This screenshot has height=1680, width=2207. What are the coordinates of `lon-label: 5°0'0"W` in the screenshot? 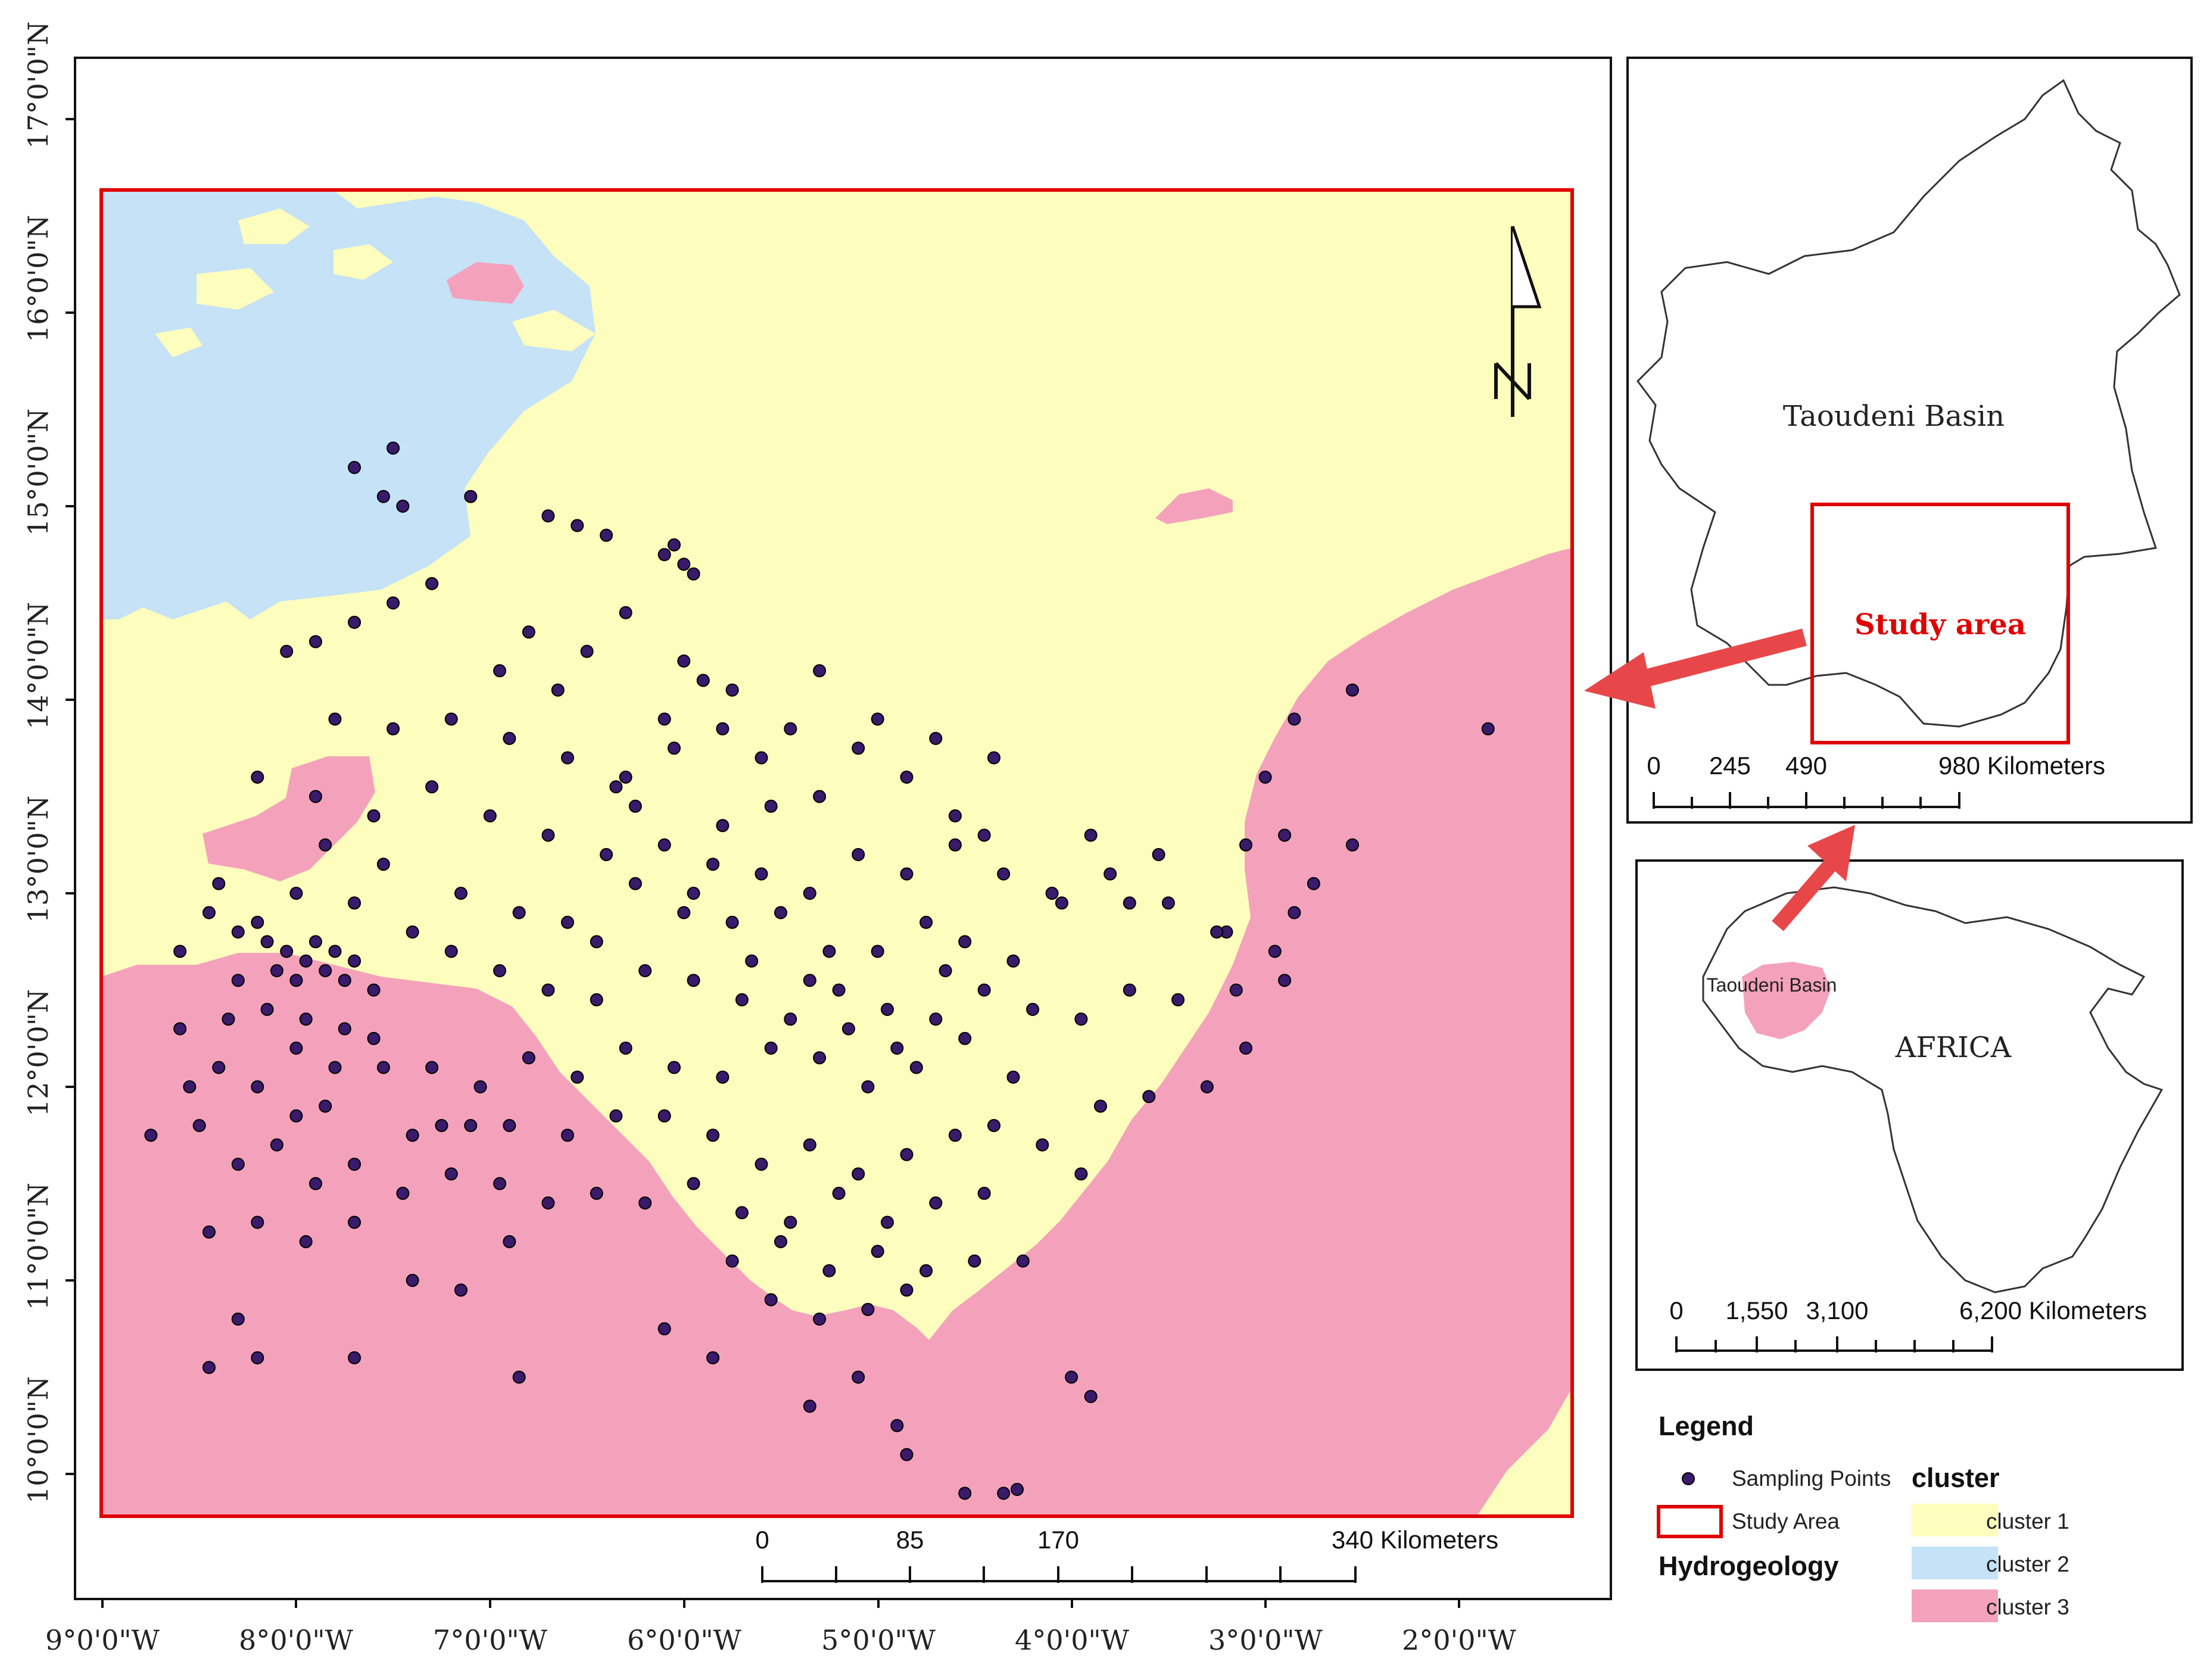 It's located at (878, 1640).